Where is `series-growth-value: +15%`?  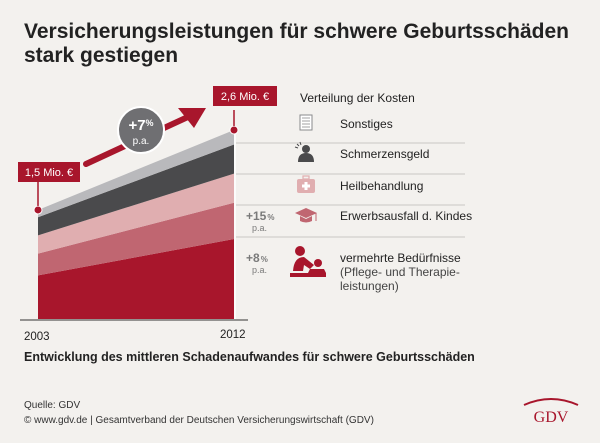 series-growth-value: +15% is located at coordinates (260, 216).